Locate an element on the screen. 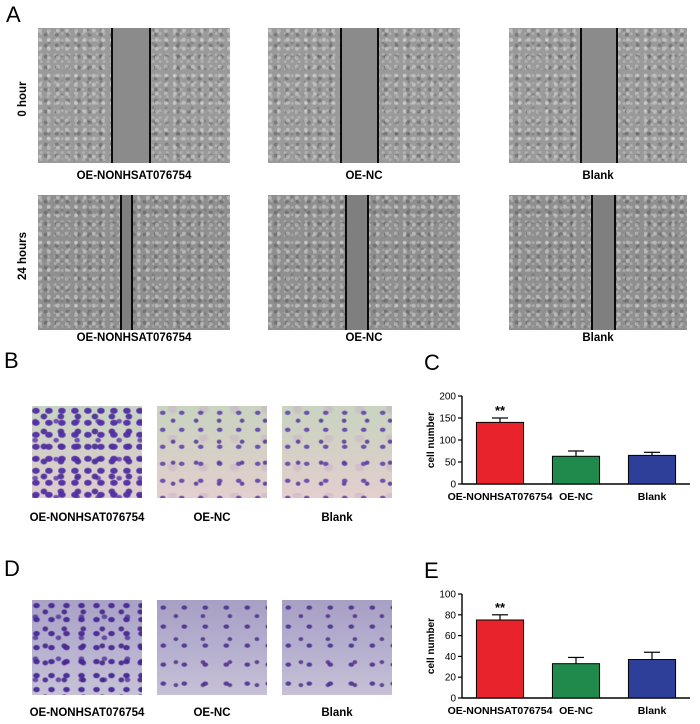 The image size is (700, 724). chart-e-x-tick-label-0: OE-NONHSAT076754 is located at coordinates (500, 711).